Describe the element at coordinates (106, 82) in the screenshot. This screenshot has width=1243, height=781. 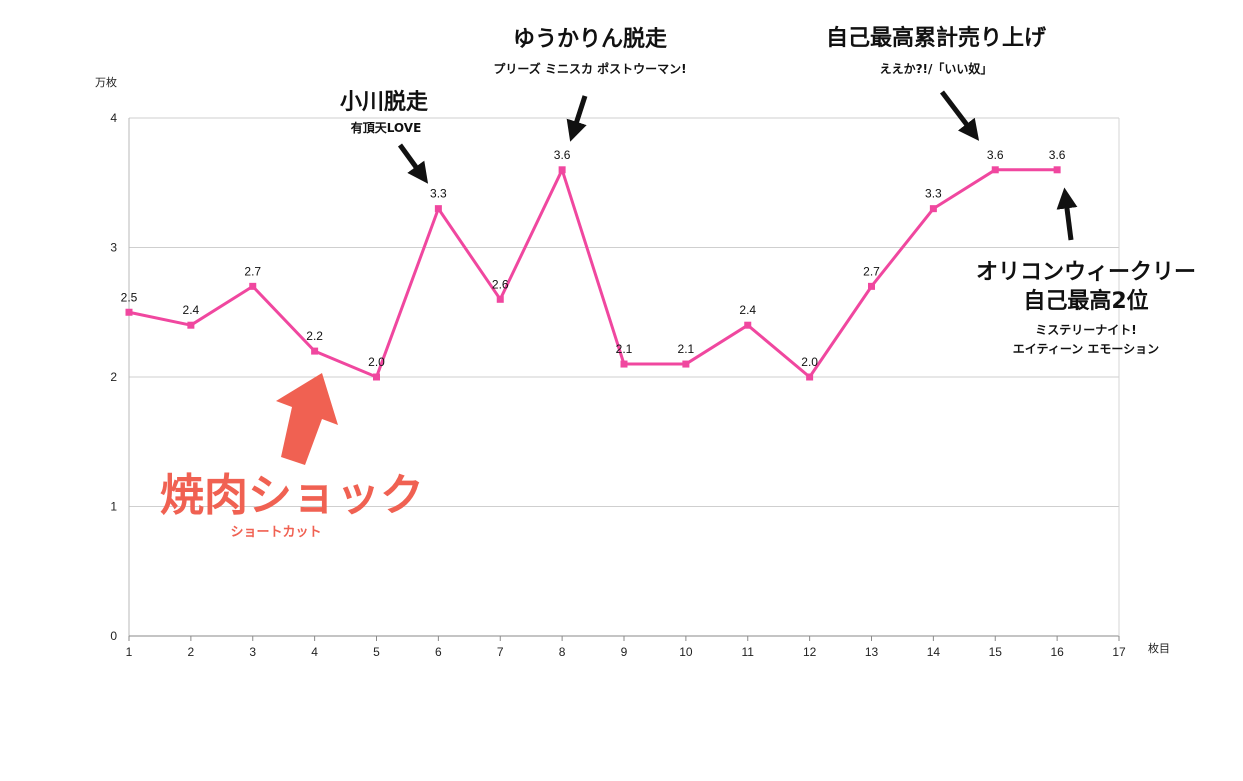
I see `y-axis-title: 万枚` at that location.